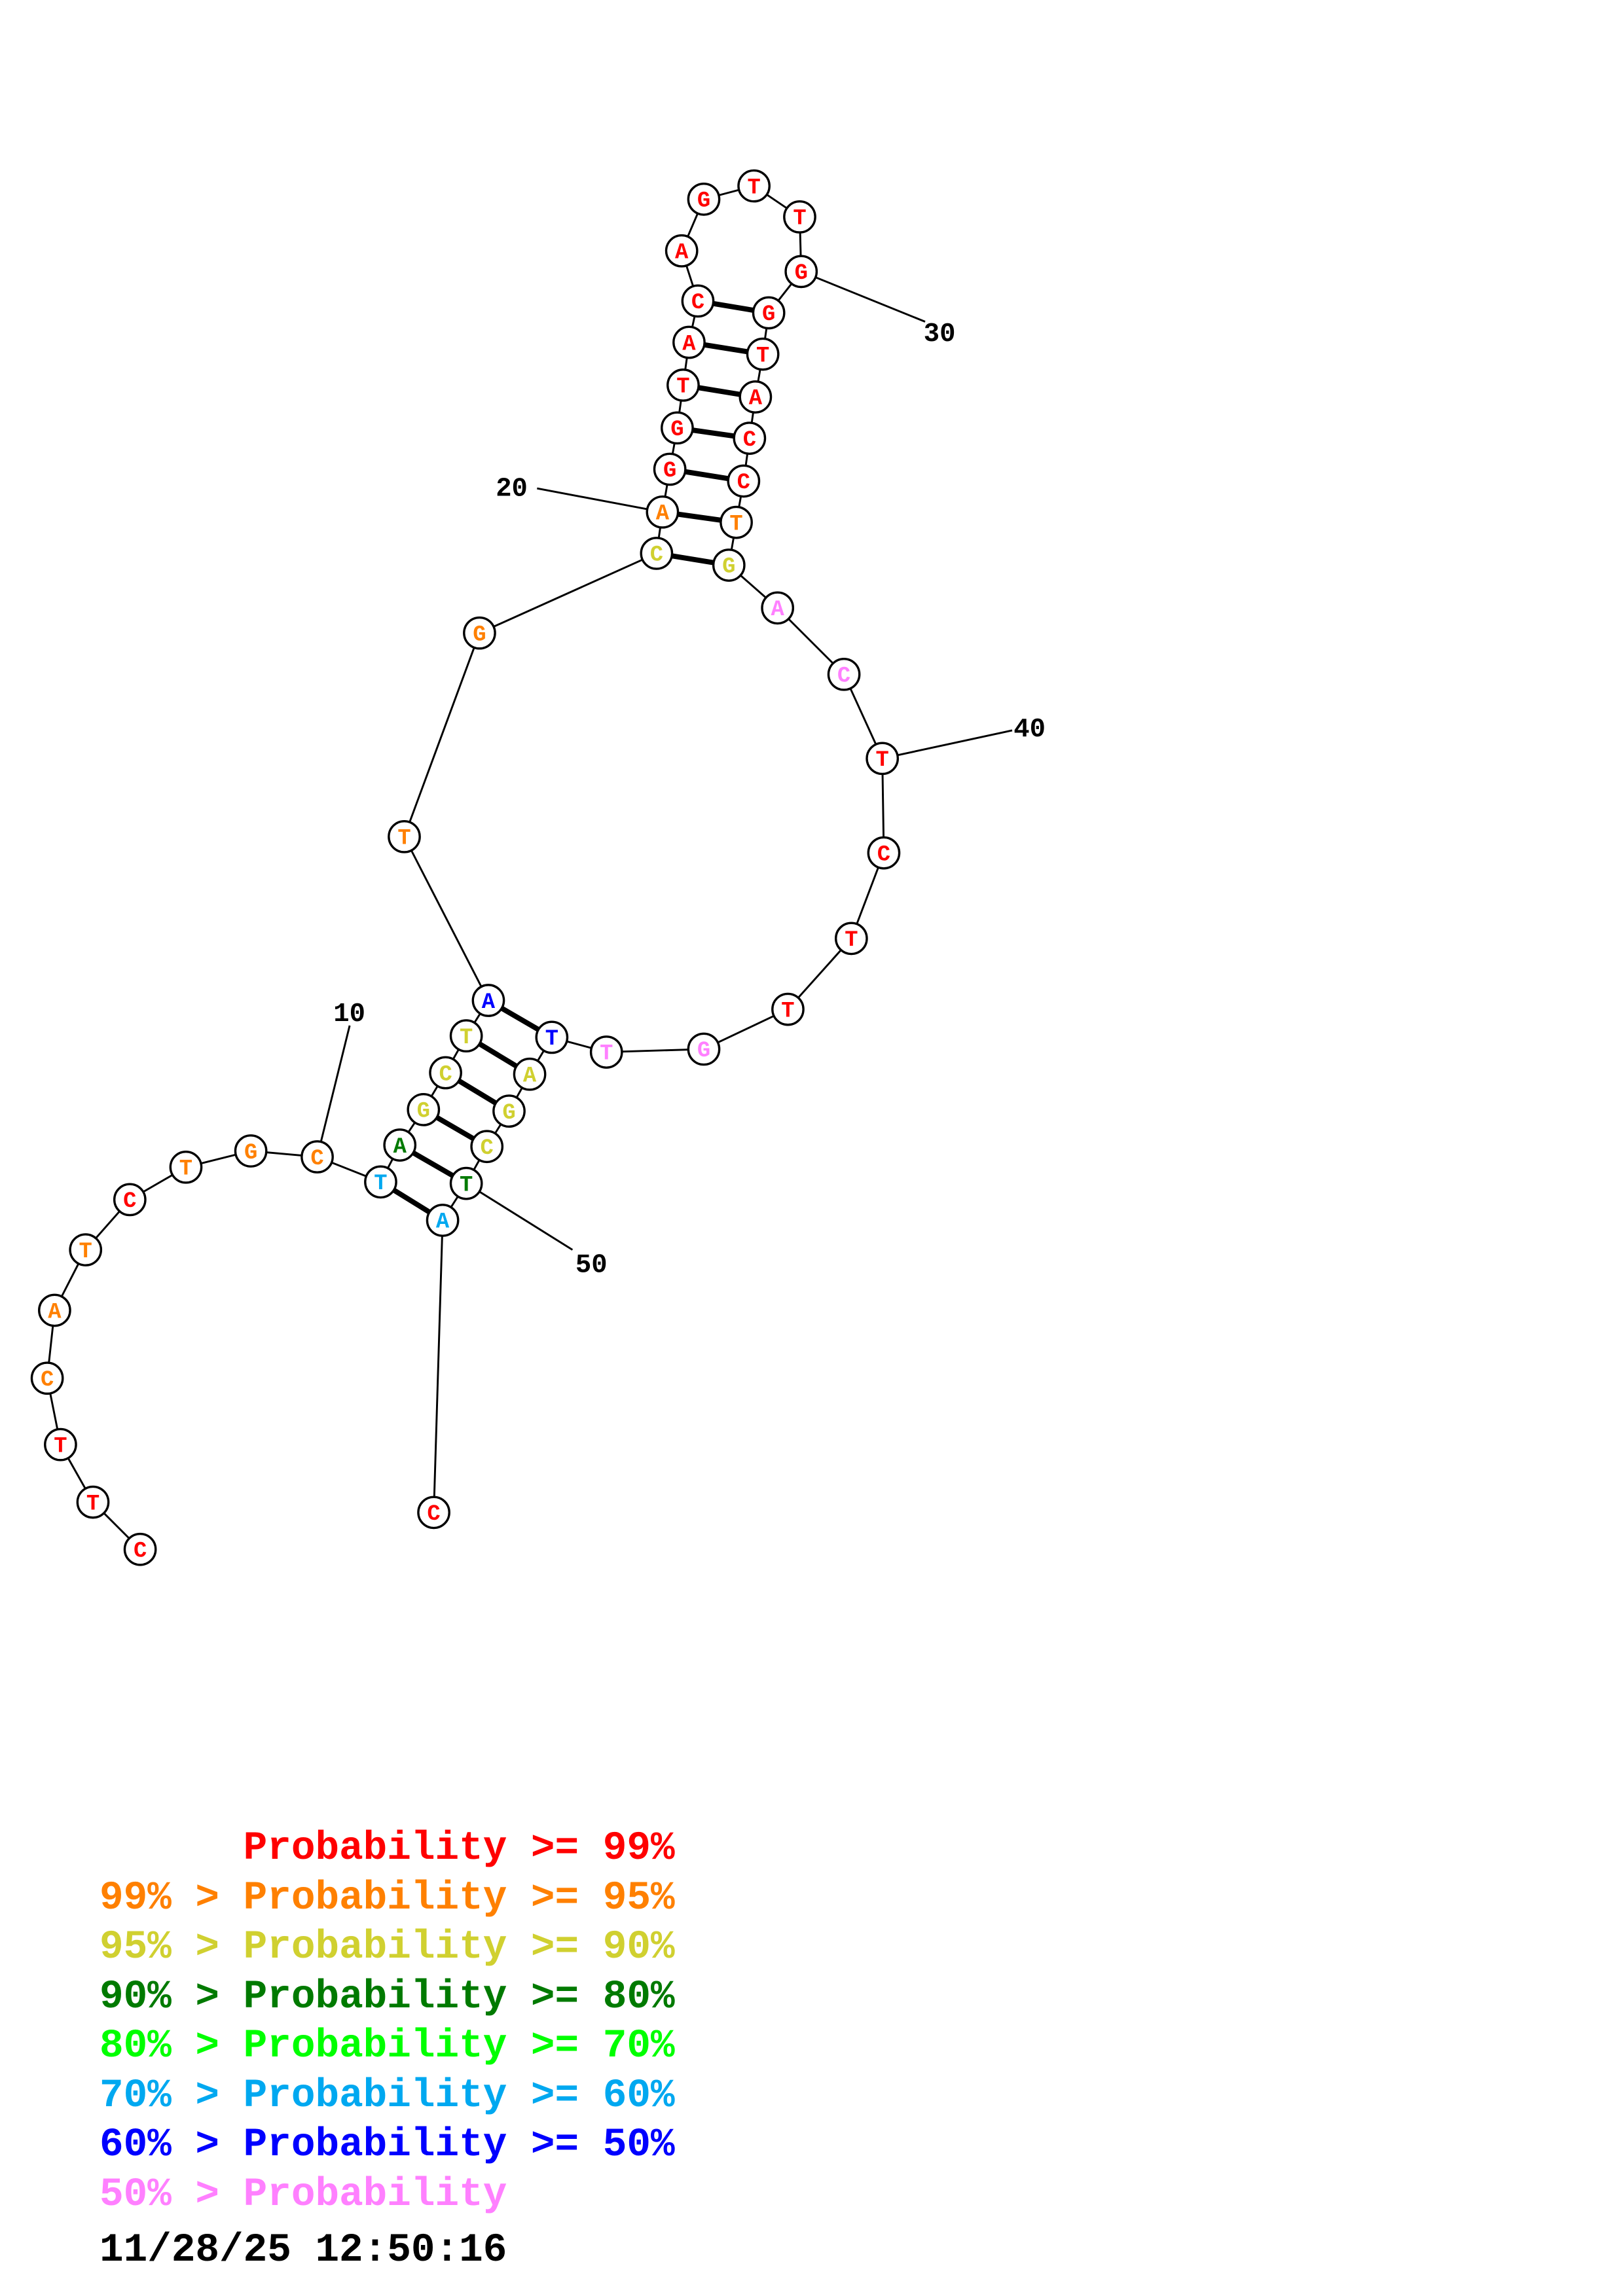 Image resolution: width=1623 pixels, height=2296 pixels. Describe the element at coordinates (591, 1947) in the screenshot. I see `legend-suffix: >= 90%` at that location.